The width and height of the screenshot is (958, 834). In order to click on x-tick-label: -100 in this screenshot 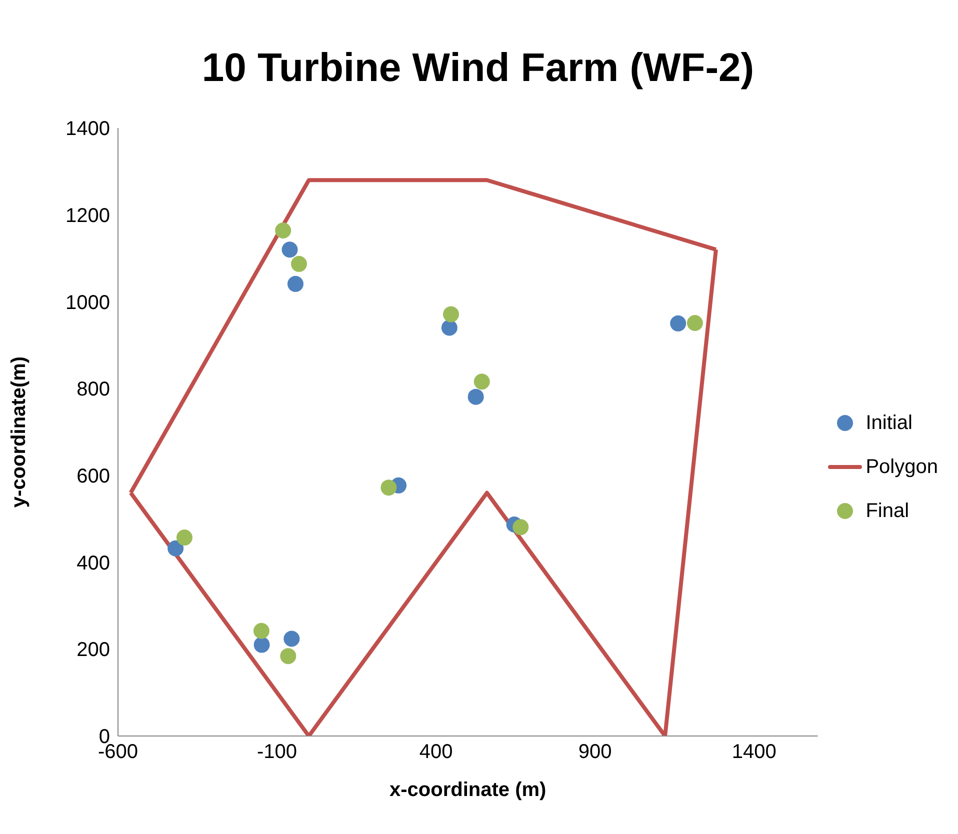, I will do `click(277, 752)`.